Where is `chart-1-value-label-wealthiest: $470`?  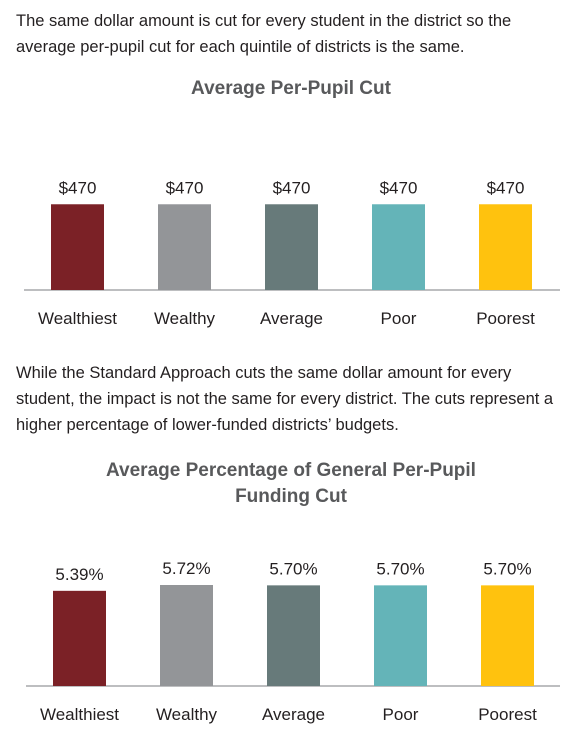
chart-1-value-label-wealthiest: $470 is located at coordinates (78, 187).